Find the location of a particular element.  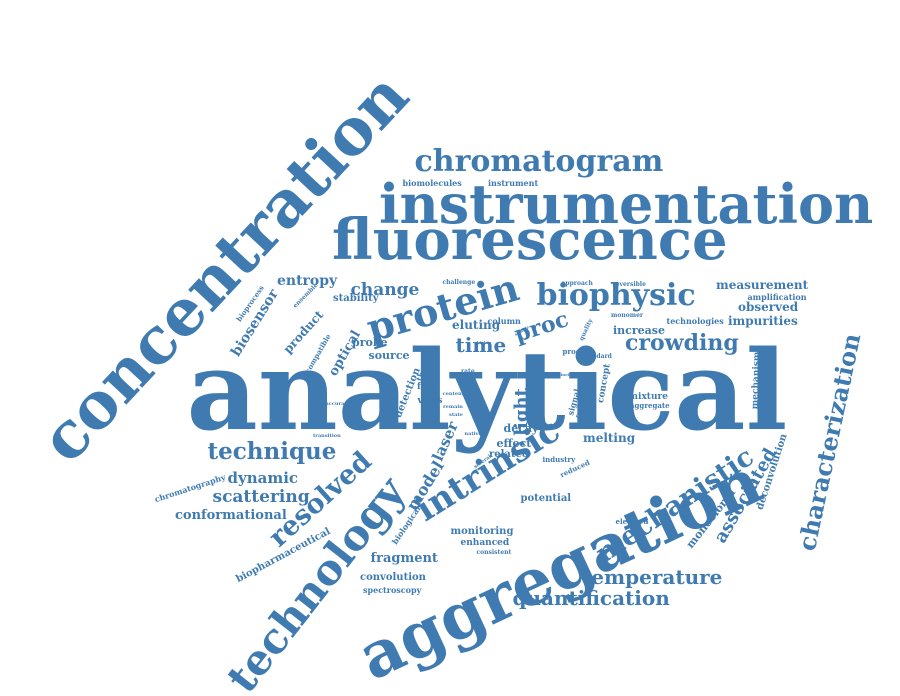

word-increase: increase is located at coordinates (639, 330).